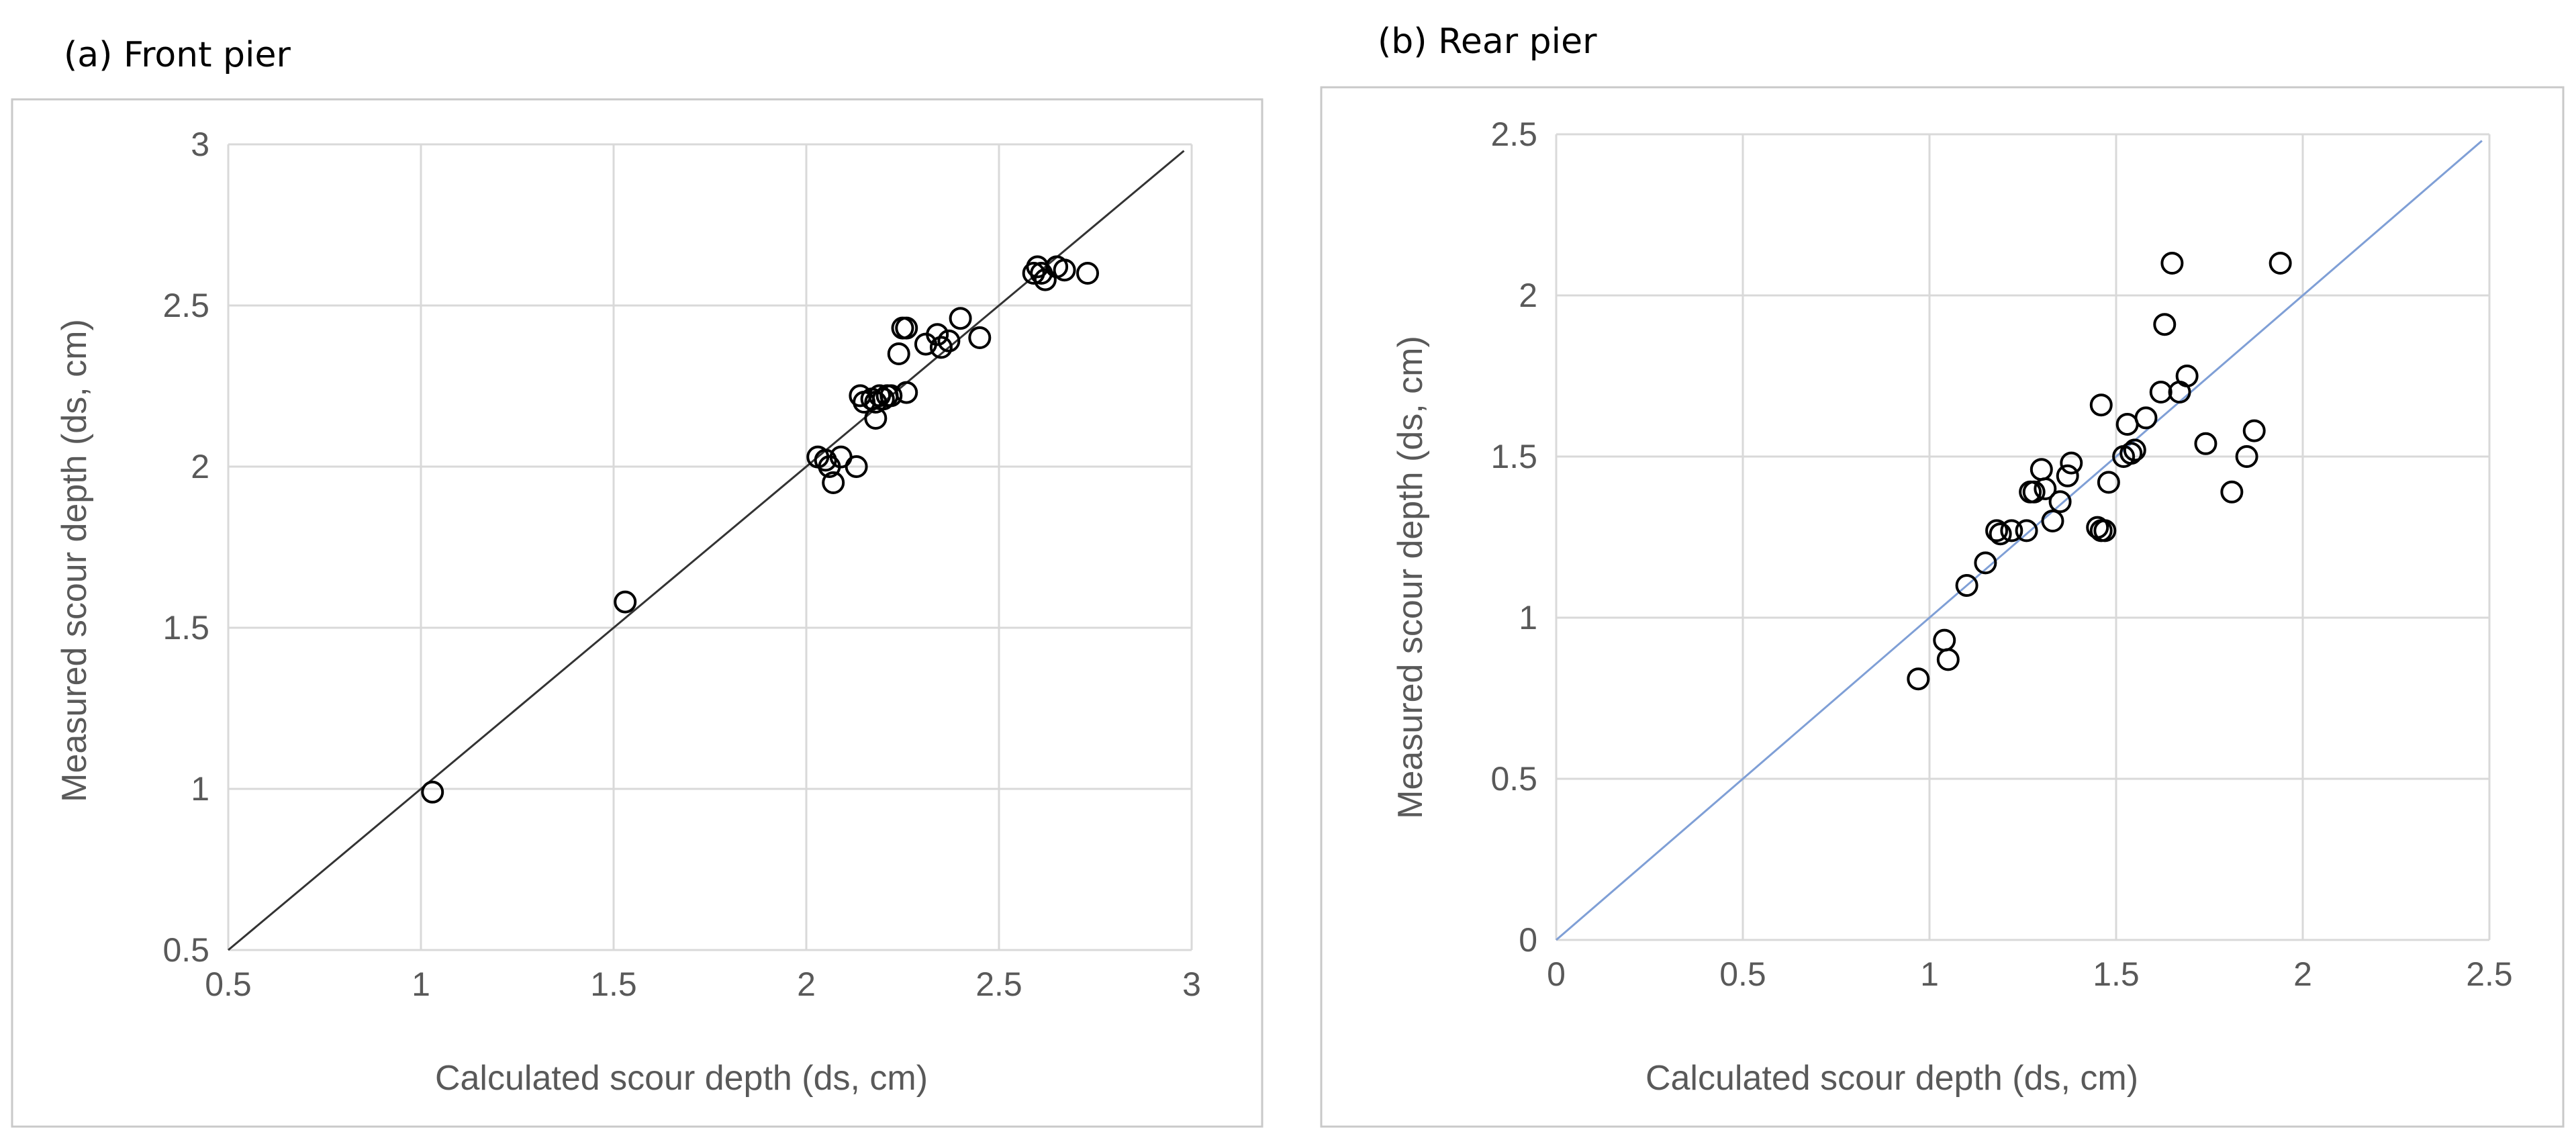 The width and height of the screenshot is (2576, 1138). What do you see at coordinates (1487, 41) in the screenshot?
I see `panel-b-title: (b) Rear pier` at bounding box center [1487, 41].